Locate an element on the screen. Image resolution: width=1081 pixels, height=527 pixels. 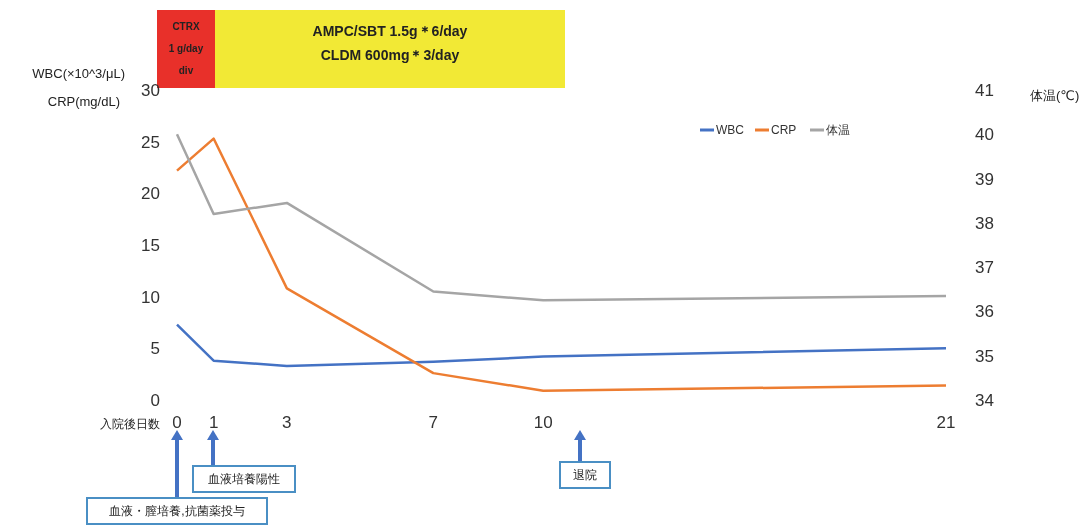
text: 退院 is located at coordinates (585, 475).